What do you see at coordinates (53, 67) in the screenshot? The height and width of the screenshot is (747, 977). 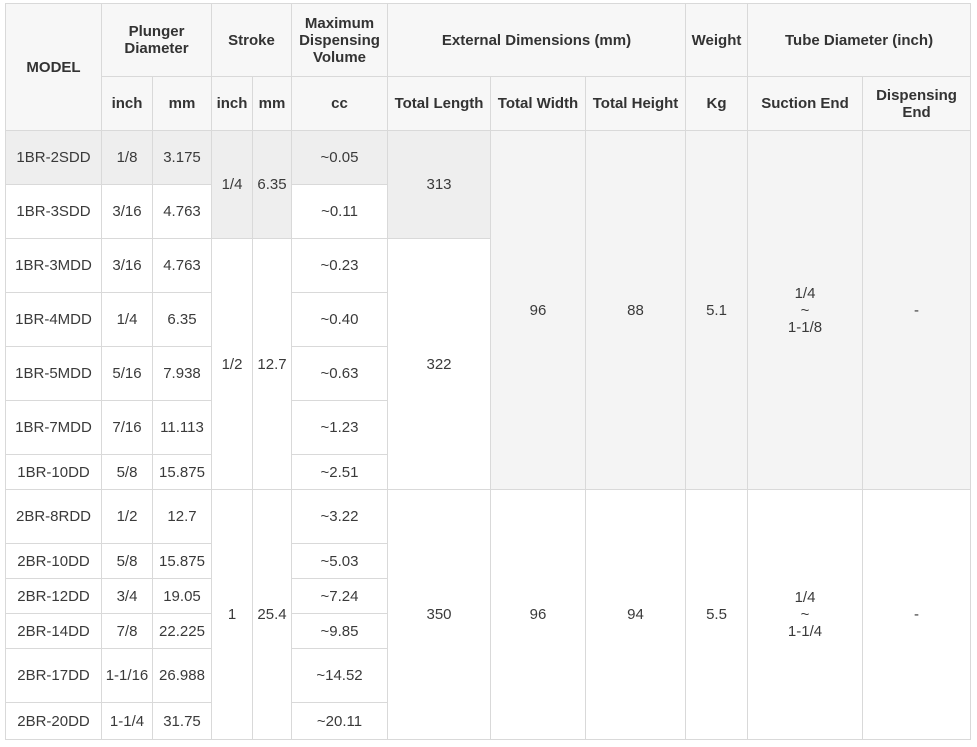 I see `header-model: MODEL` at bounding box center [53, 67].